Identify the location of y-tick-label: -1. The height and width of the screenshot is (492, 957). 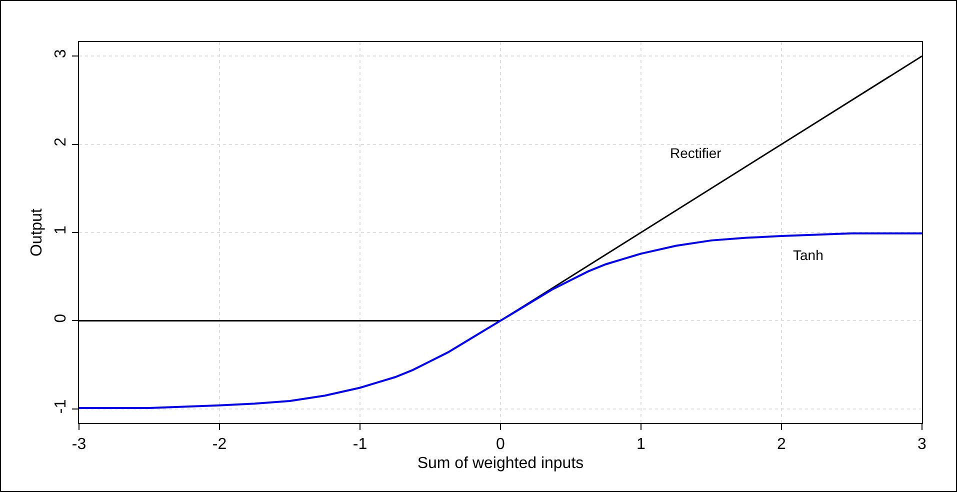
(61, 406).